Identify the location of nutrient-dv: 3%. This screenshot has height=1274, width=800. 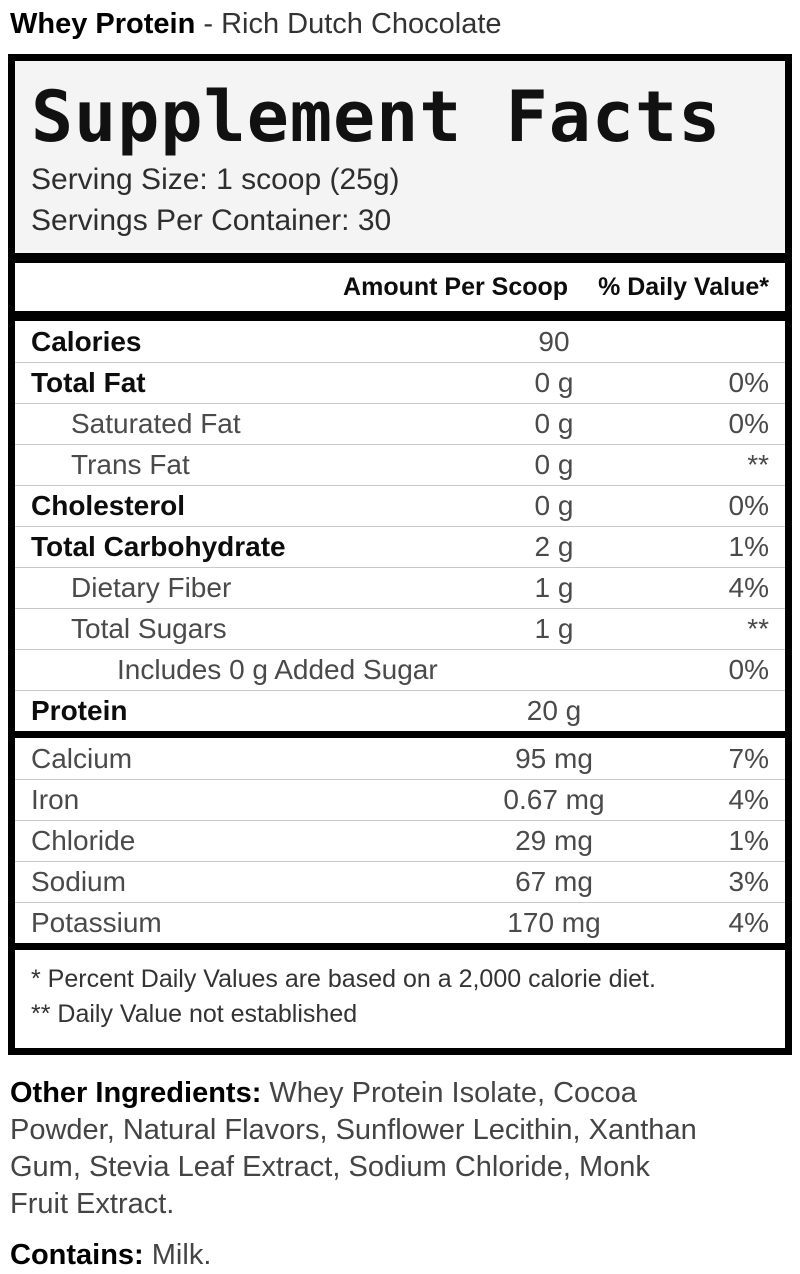
(748, 881).